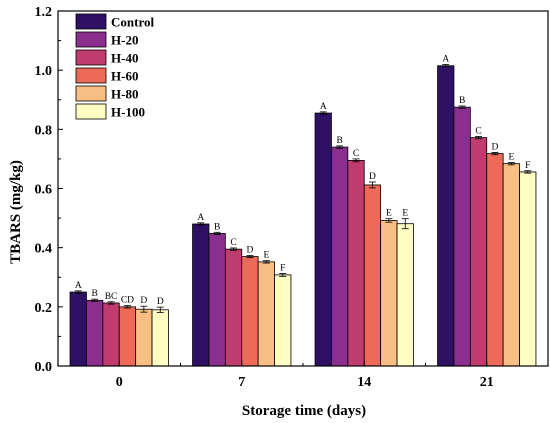 This screenshot has height=423, width=550. Describe the element at coordinates (119, 382) in the screenshot. I see `x-tick-label: 0` at that location.